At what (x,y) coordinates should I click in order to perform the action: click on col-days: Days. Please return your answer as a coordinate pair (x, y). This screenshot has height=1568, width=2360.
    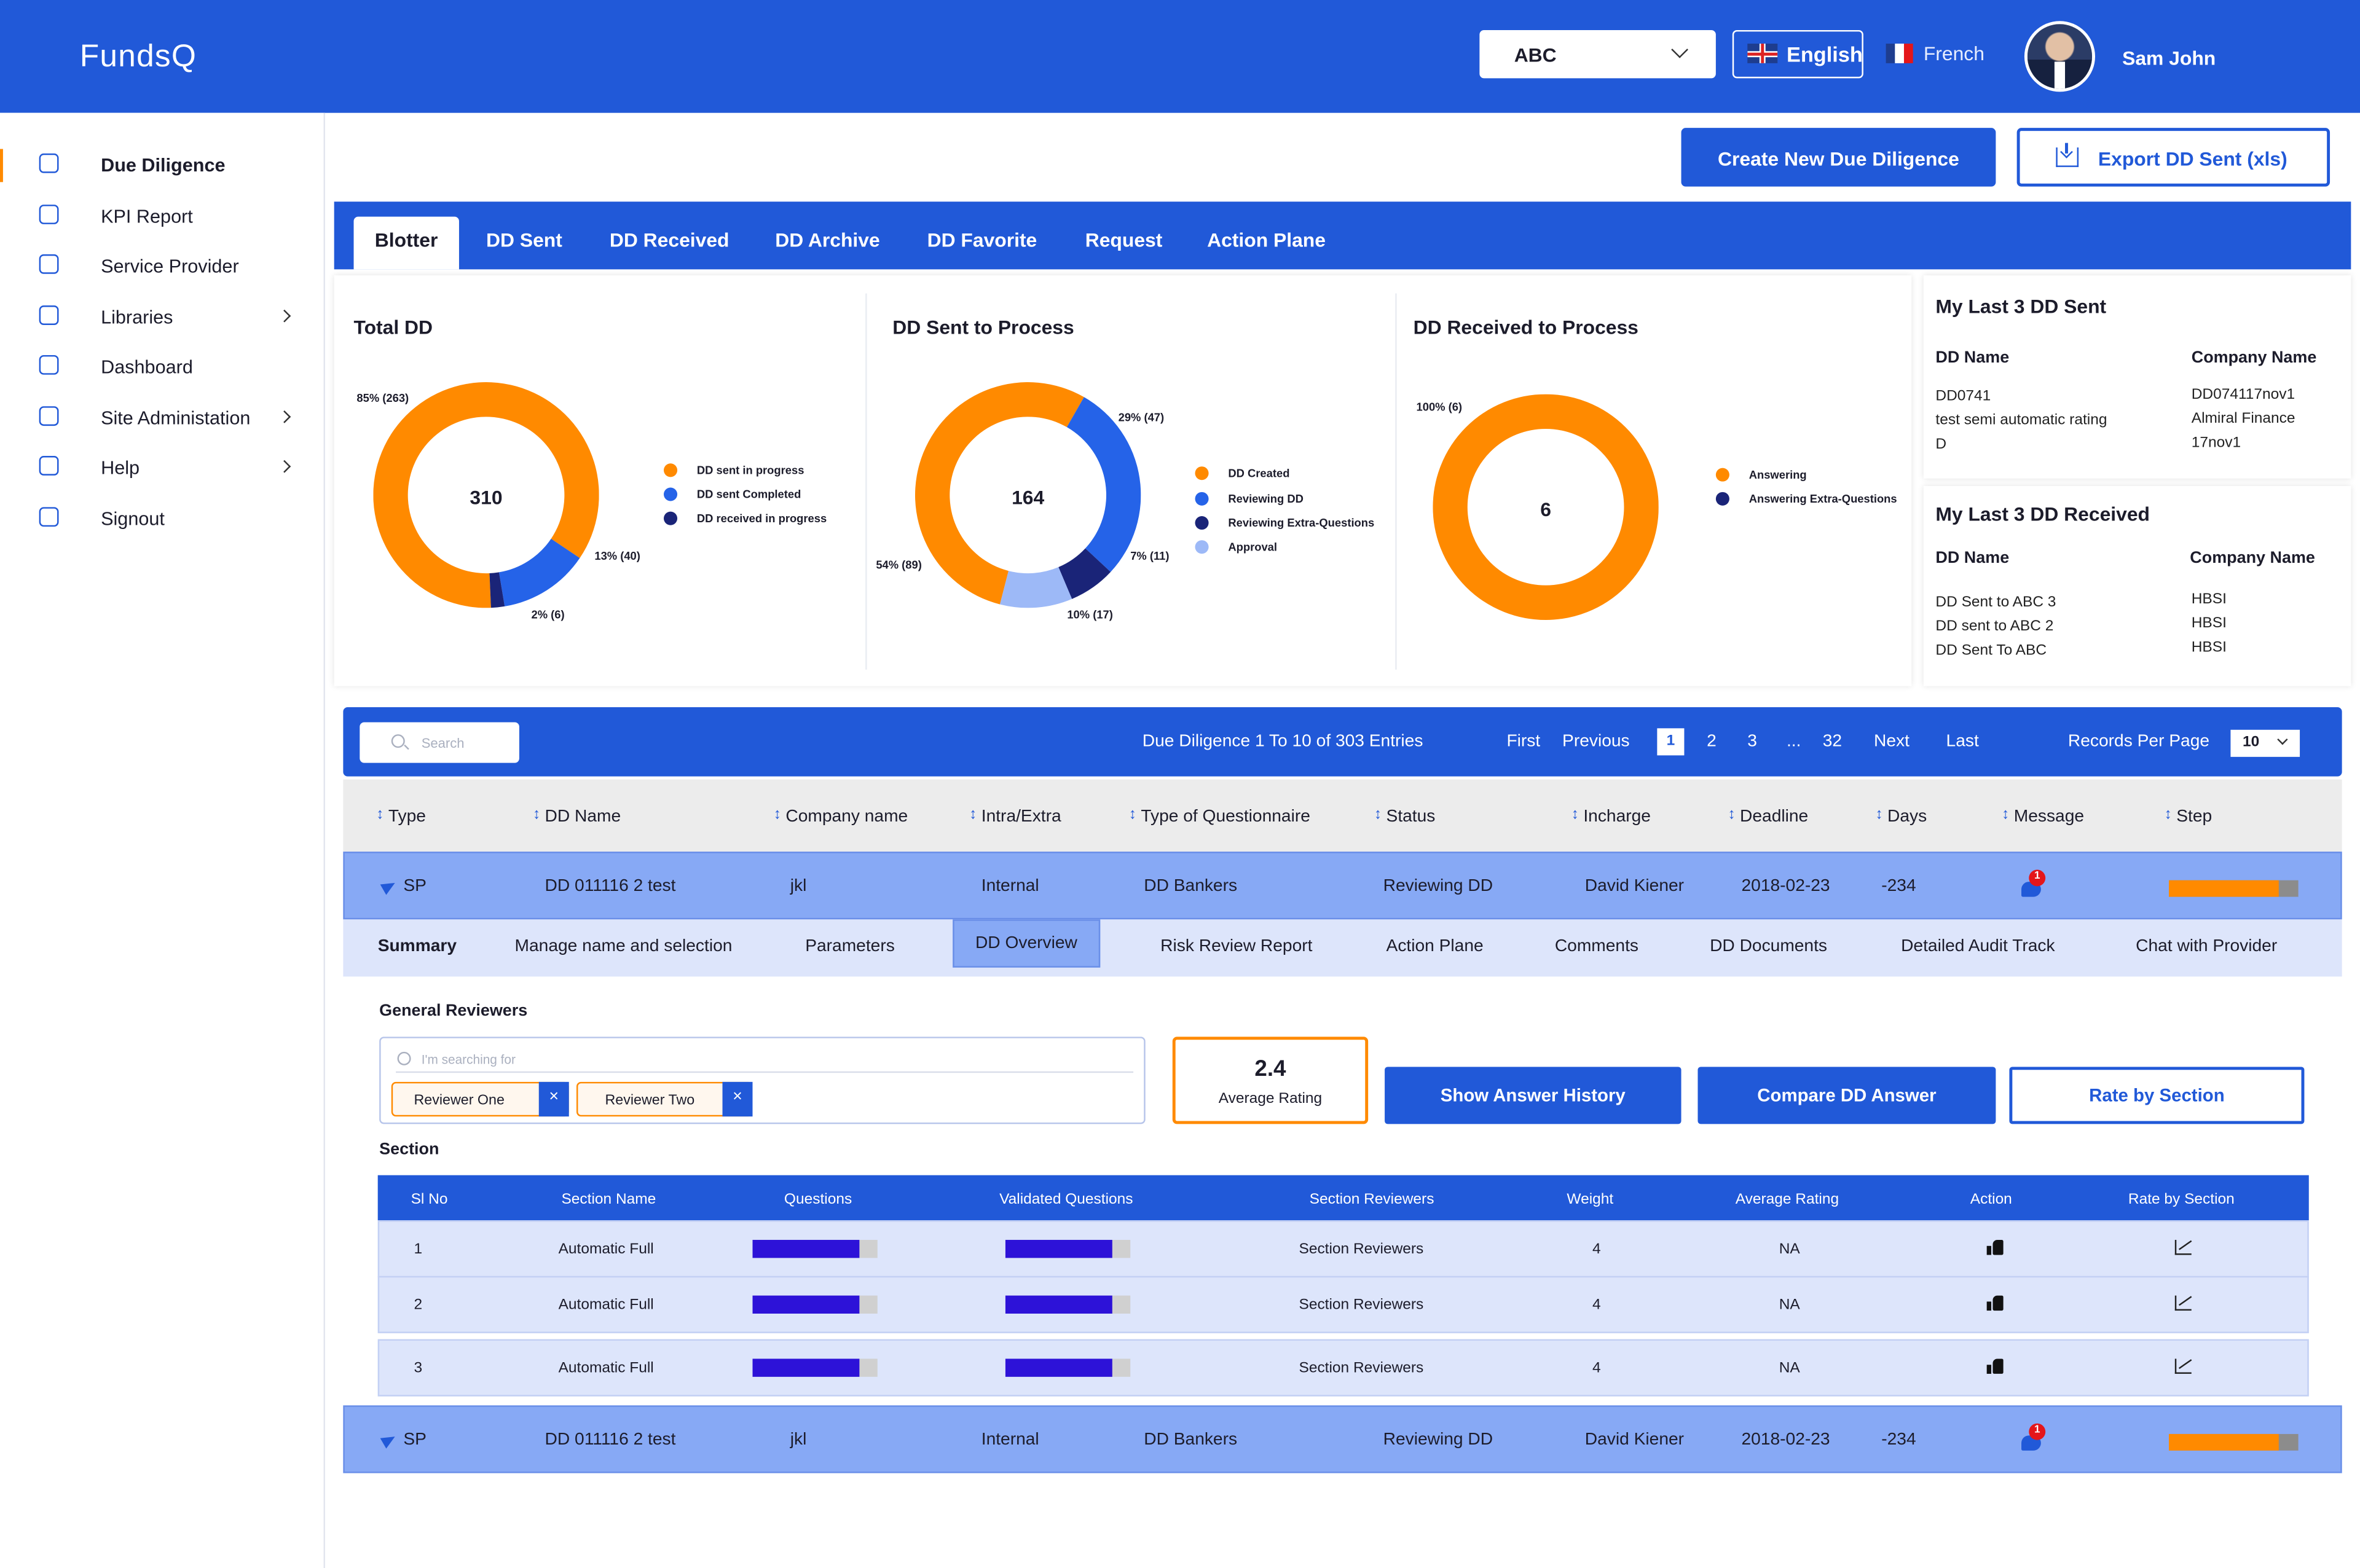
    Looking at the image, I should click on (1901, 816).